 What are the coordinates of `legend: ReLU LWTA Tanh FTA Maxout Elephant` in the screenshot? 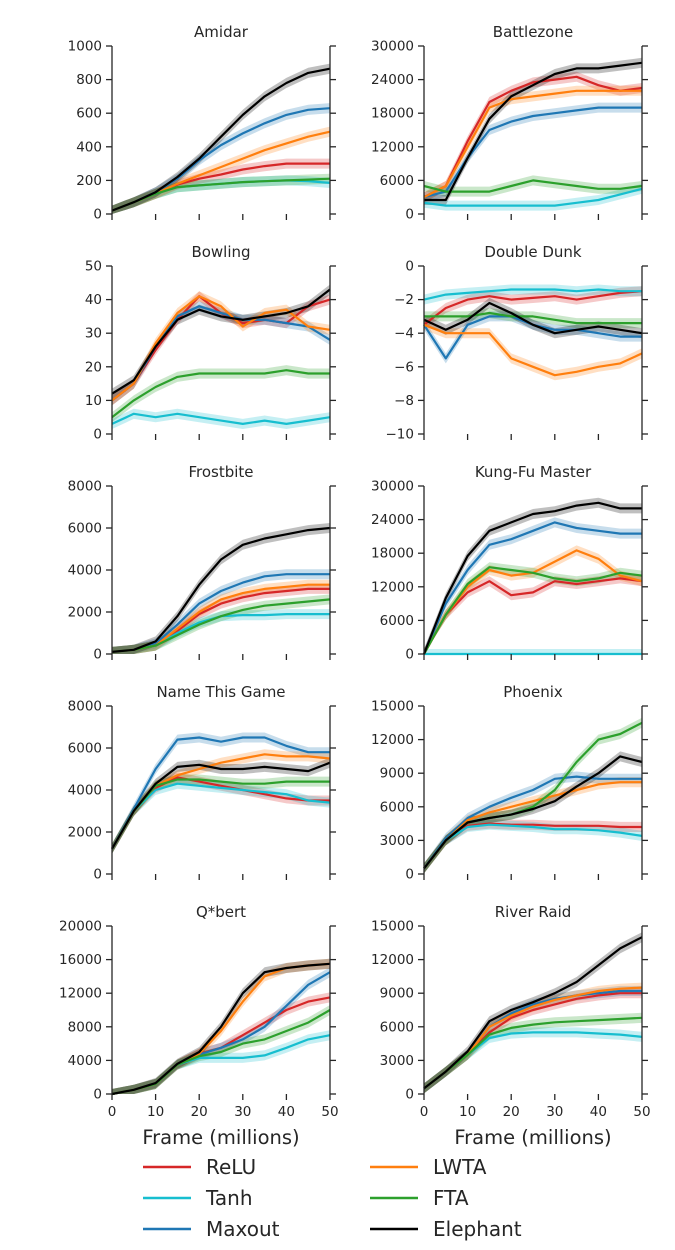 It's located at (332, 1198).